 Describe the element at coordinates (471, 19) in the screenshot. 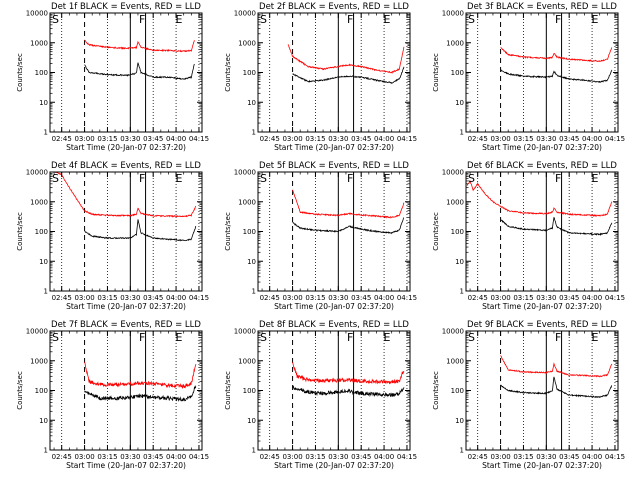

I see `marker-s: S` at that location.